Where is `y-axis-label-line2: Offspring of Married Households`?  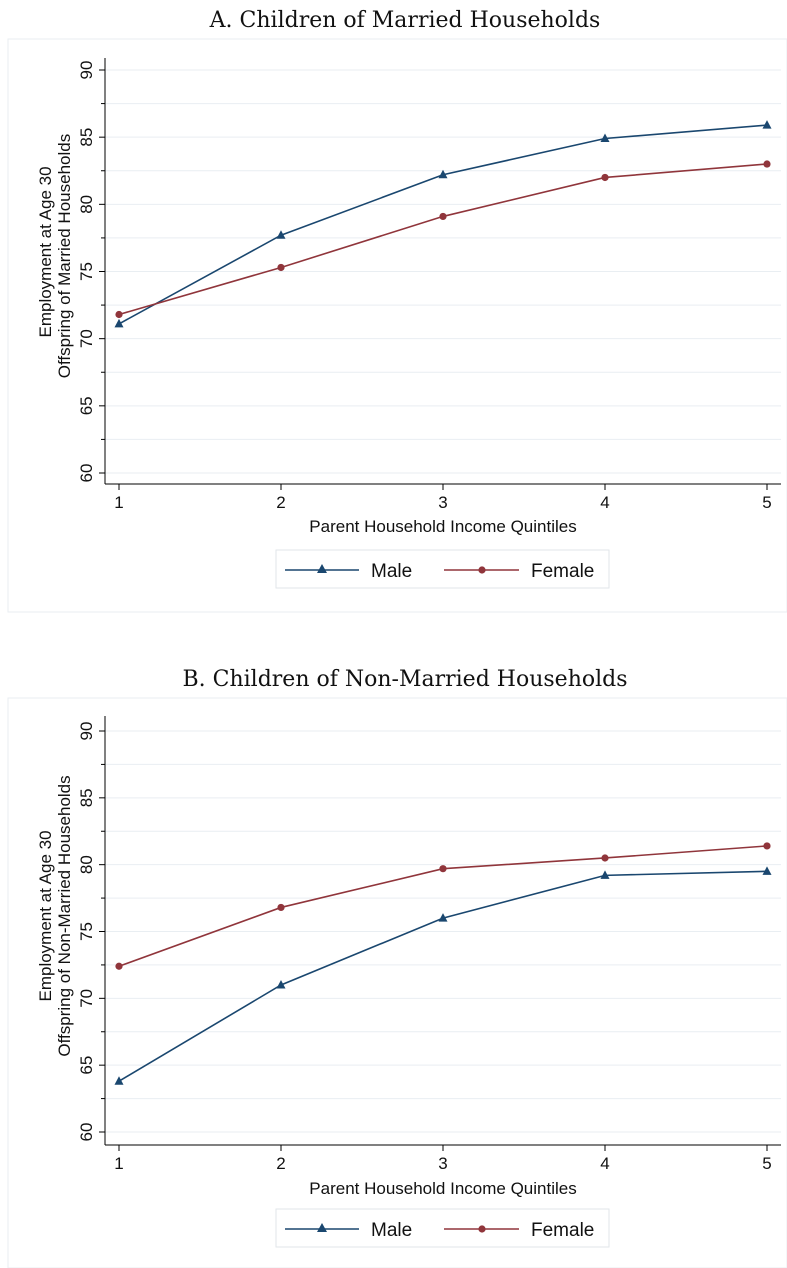 y-axis-label-line2: Offspring of Married Households is located at coordinates (64, 256).